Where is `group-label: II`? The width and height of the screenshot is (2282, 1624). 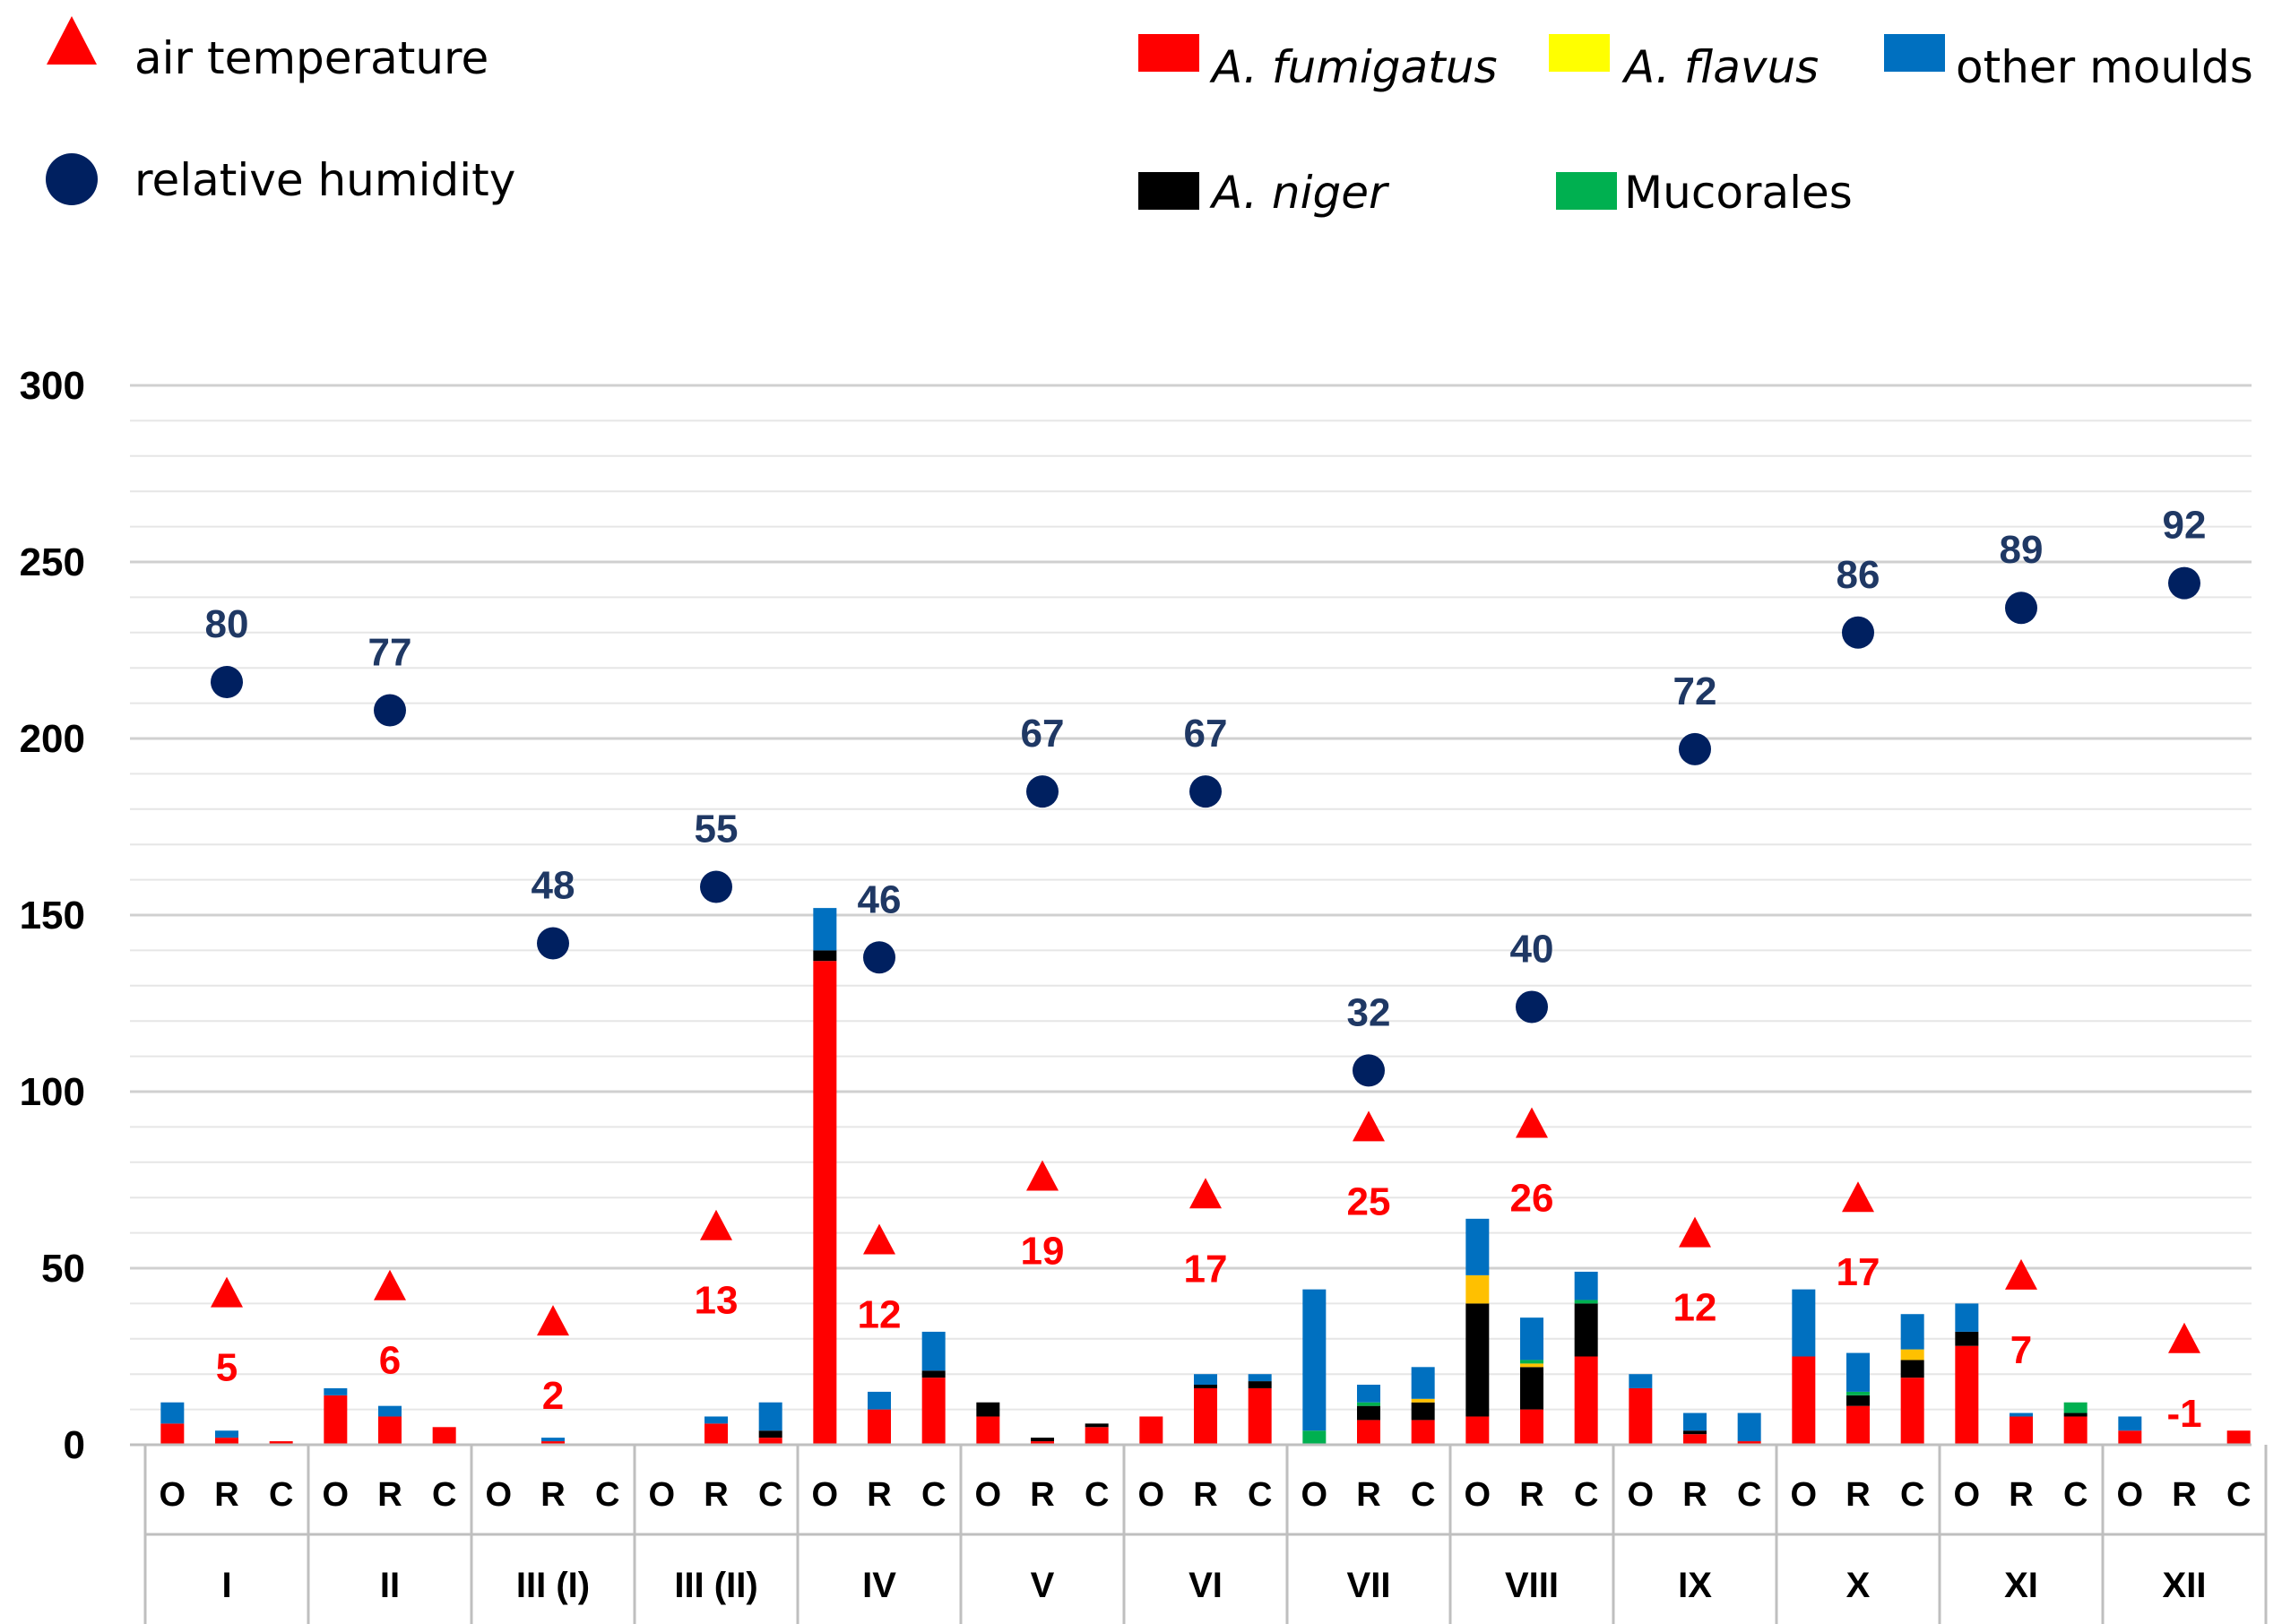 group-label: II is located at coordinates (390, 1585).